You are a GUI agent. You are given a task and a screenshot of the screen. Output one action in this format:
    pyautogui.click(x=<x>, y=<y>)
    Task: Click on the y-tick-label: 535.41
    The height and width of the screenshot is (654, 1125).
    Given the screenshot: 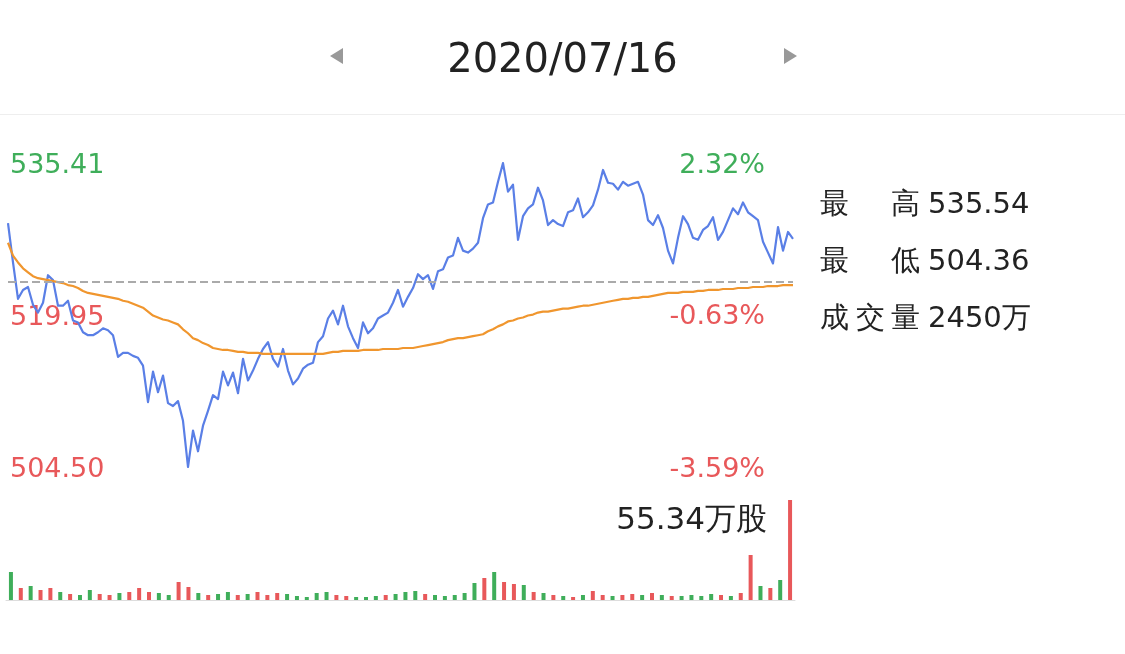 What is the action you would take?
    pyautogui.click(x=57, y=163)
    